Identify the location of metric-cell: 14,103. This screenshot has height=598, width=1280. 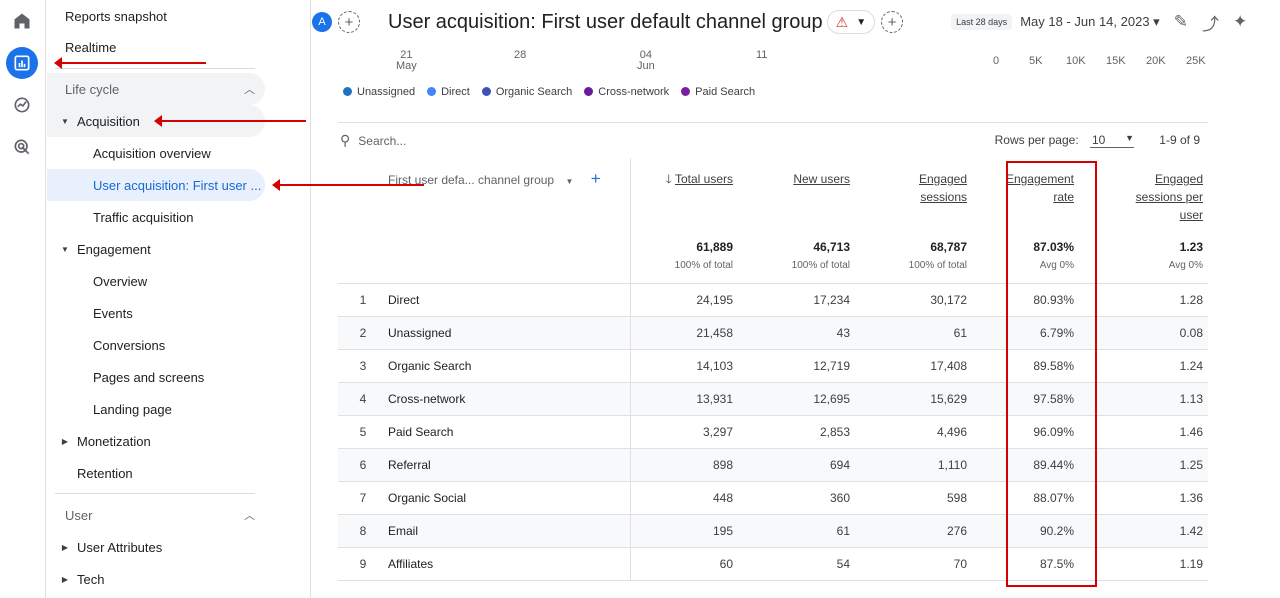
(684, 365).